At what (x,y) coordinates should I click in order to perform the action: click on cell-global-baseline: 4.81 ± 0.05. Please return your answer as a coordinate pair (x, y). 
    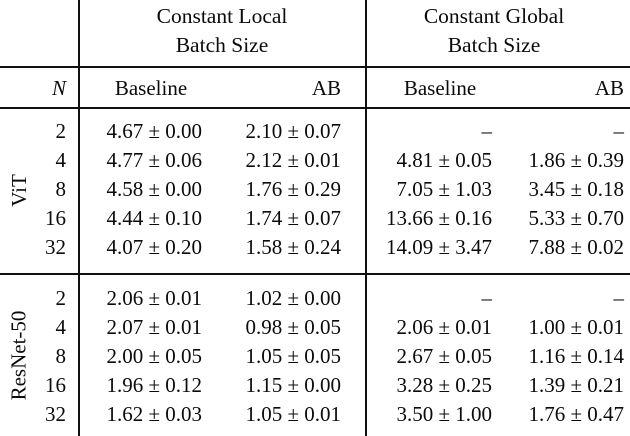
    Looking at the image, I should click on (444, 160).